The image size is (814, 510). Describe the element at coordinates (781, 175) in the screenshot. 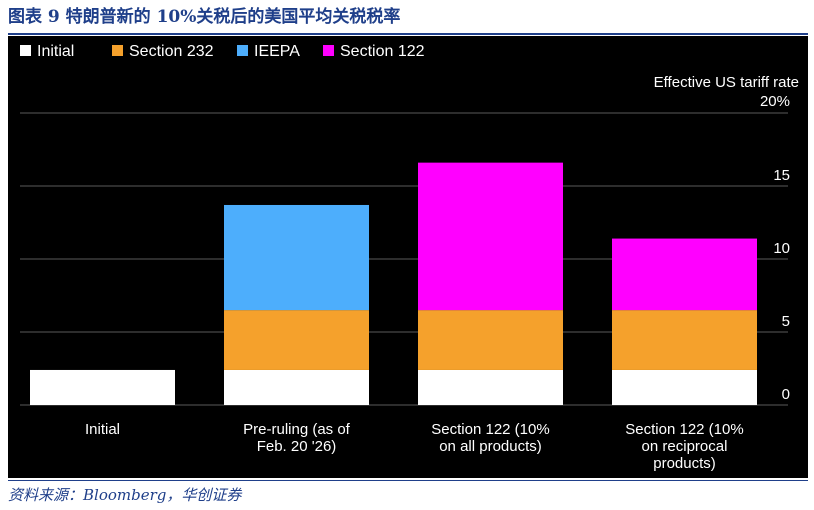

I see `y-tick-label: 15` at that location.